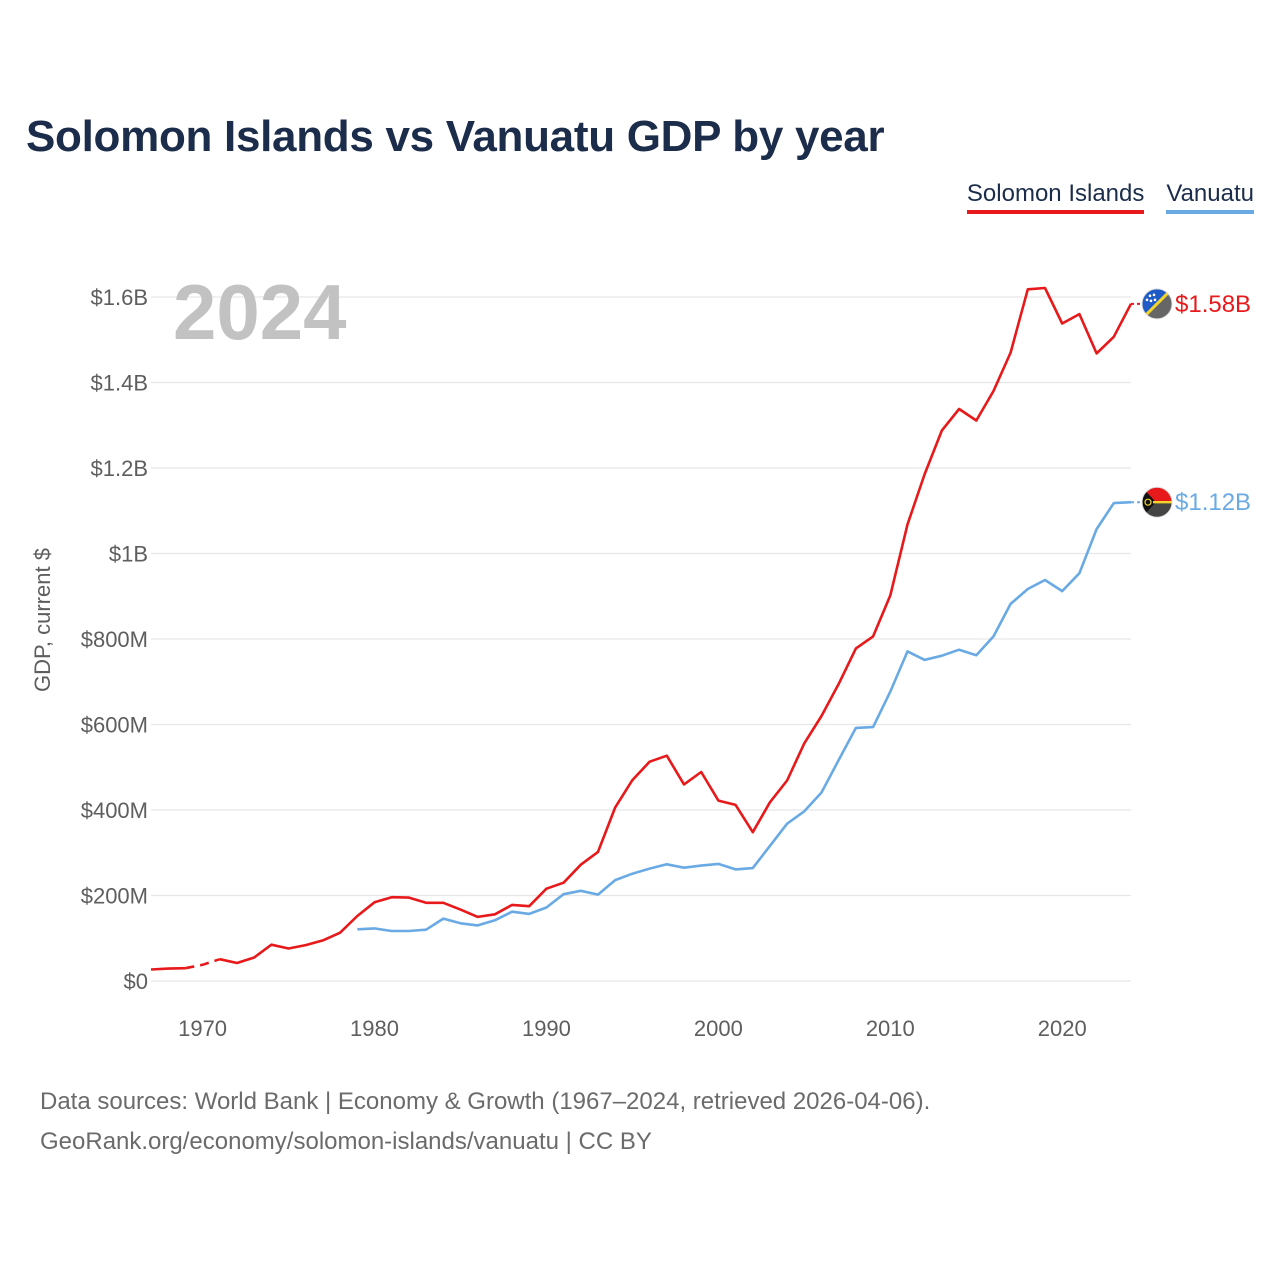 The height and width of the screenshot is (1280, 1280). What do you see at coordinates (114, 810) in the screenshot?
I see `y-tick-label: $400M` at bounding box center [114, 810].